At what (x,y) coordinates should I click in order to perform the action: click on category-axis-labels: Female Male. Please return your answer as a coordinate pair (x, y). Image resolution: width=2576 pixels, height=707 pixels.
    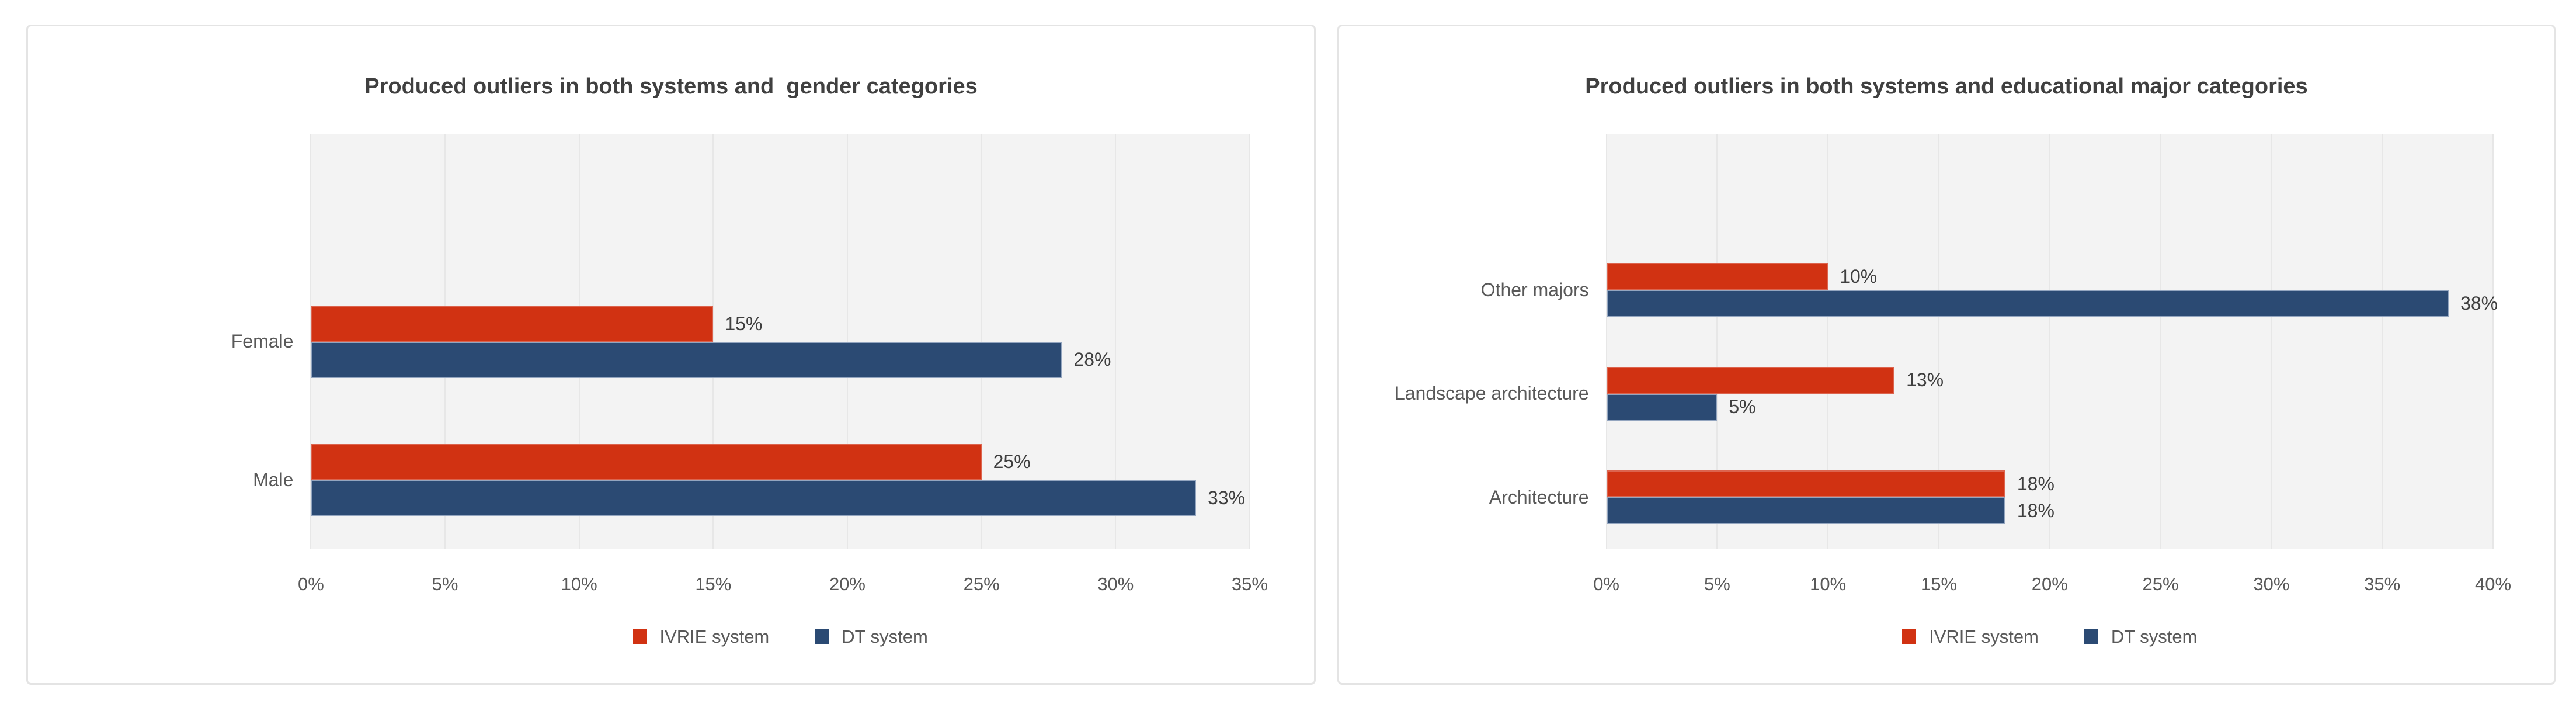
    Looking at the image, I should click on (170, 341).